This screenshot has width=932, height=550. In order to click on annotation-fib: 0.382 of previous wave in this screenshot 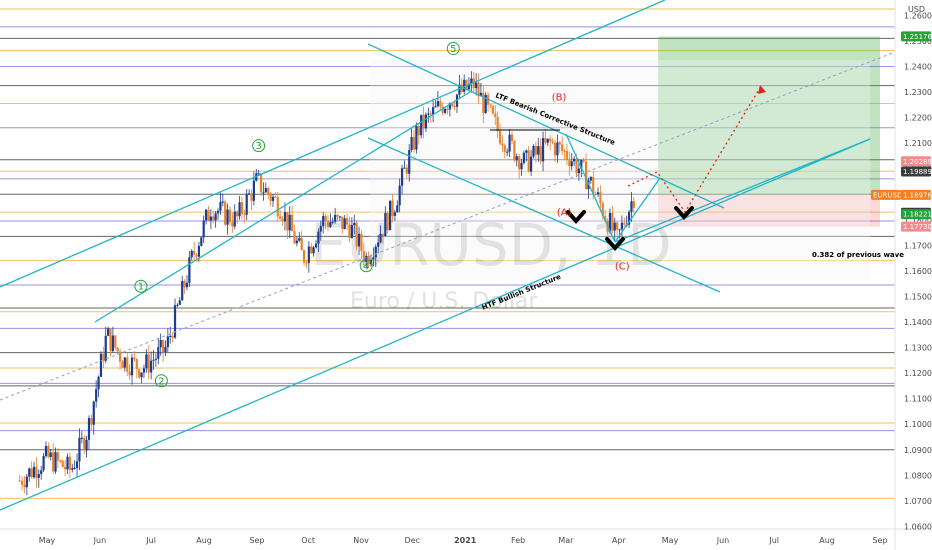, I will do `click(858, 255)`.